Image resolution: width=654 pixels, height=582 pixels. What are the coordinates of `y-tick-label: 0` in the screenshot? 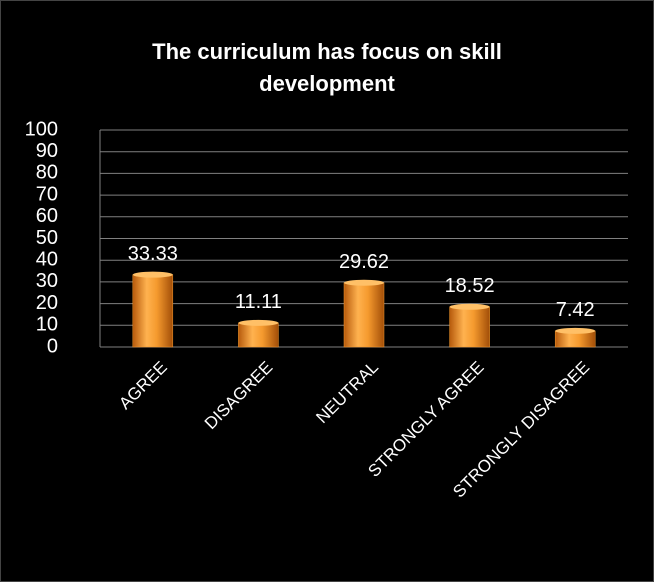 It's located at (52, 346).